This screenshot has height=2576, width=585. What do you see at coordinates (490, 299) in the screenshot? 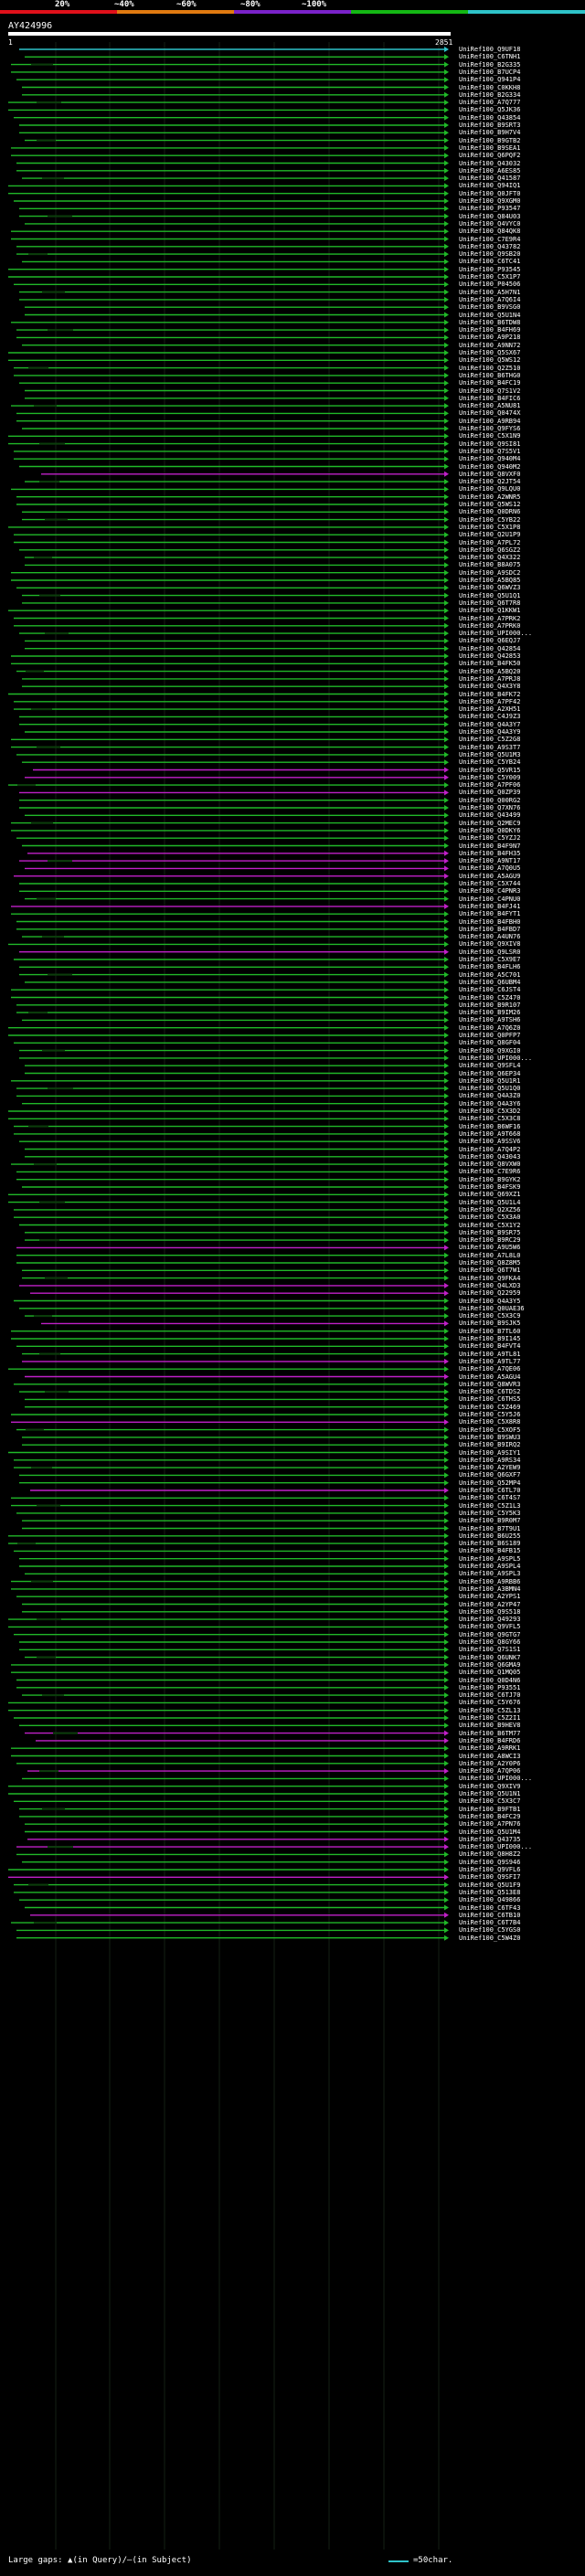
I see `hit-label-link: UniRef100_A7Q6I4` at bounding box center [490, 299].